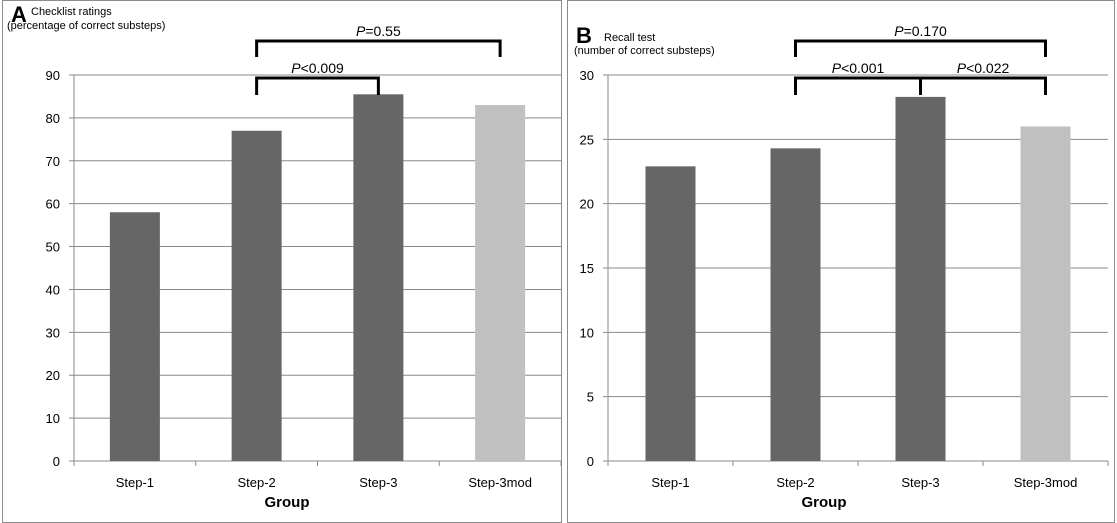 This screenshot has height=523, width=1117. What do you see at coordinates (983, 68) in the screenshot?
I see `p-value-label-b-2: P<0.022` at bounding box center [983, 68].